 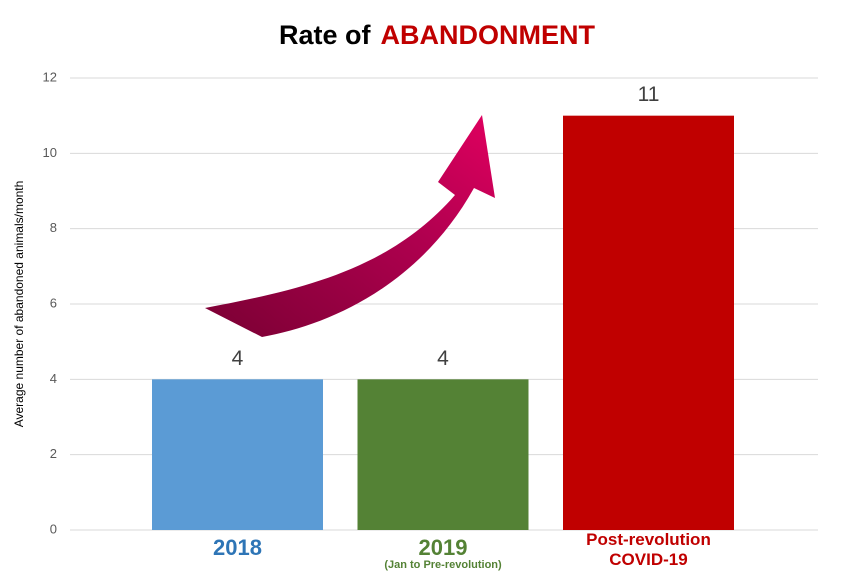 I want to click on y-tick-label: 12, so click(x=50, y=76).